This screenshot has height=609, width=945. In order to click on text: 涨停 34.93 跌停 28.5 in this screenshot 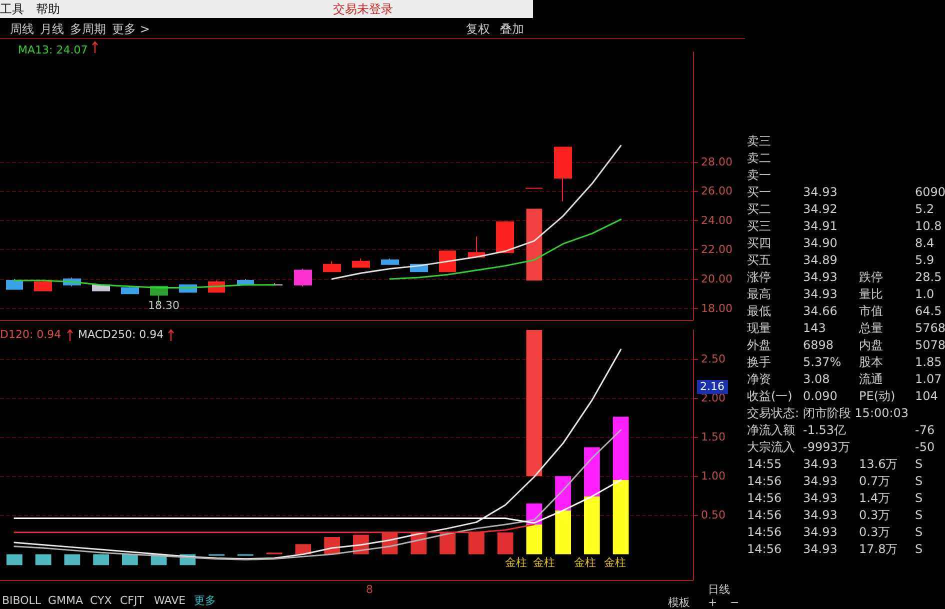, I will do `click(844, 277)`.